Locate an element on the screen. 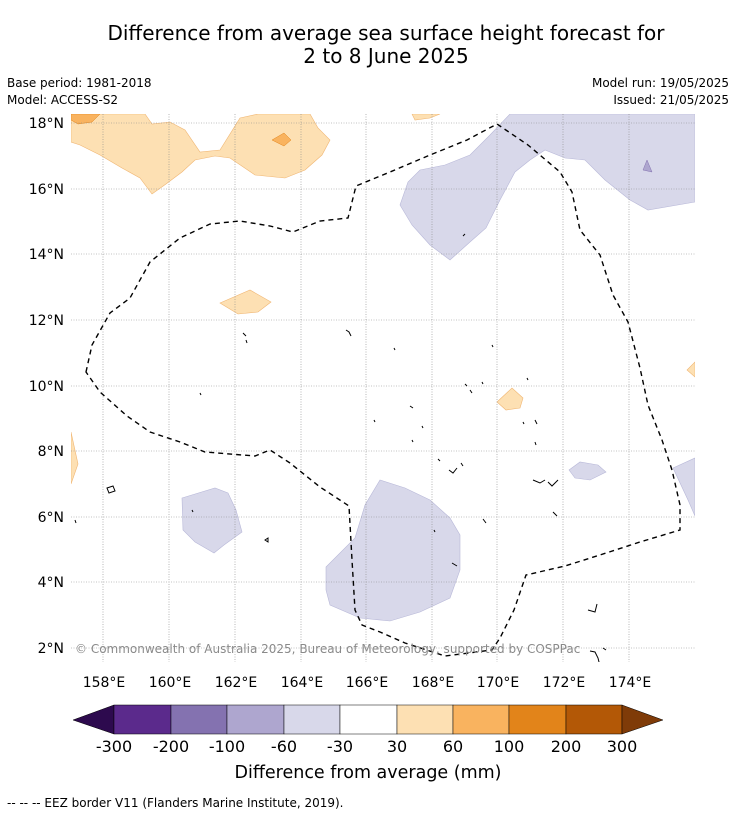  anomaly-region-east-edge is located at coordinates (690, 369).